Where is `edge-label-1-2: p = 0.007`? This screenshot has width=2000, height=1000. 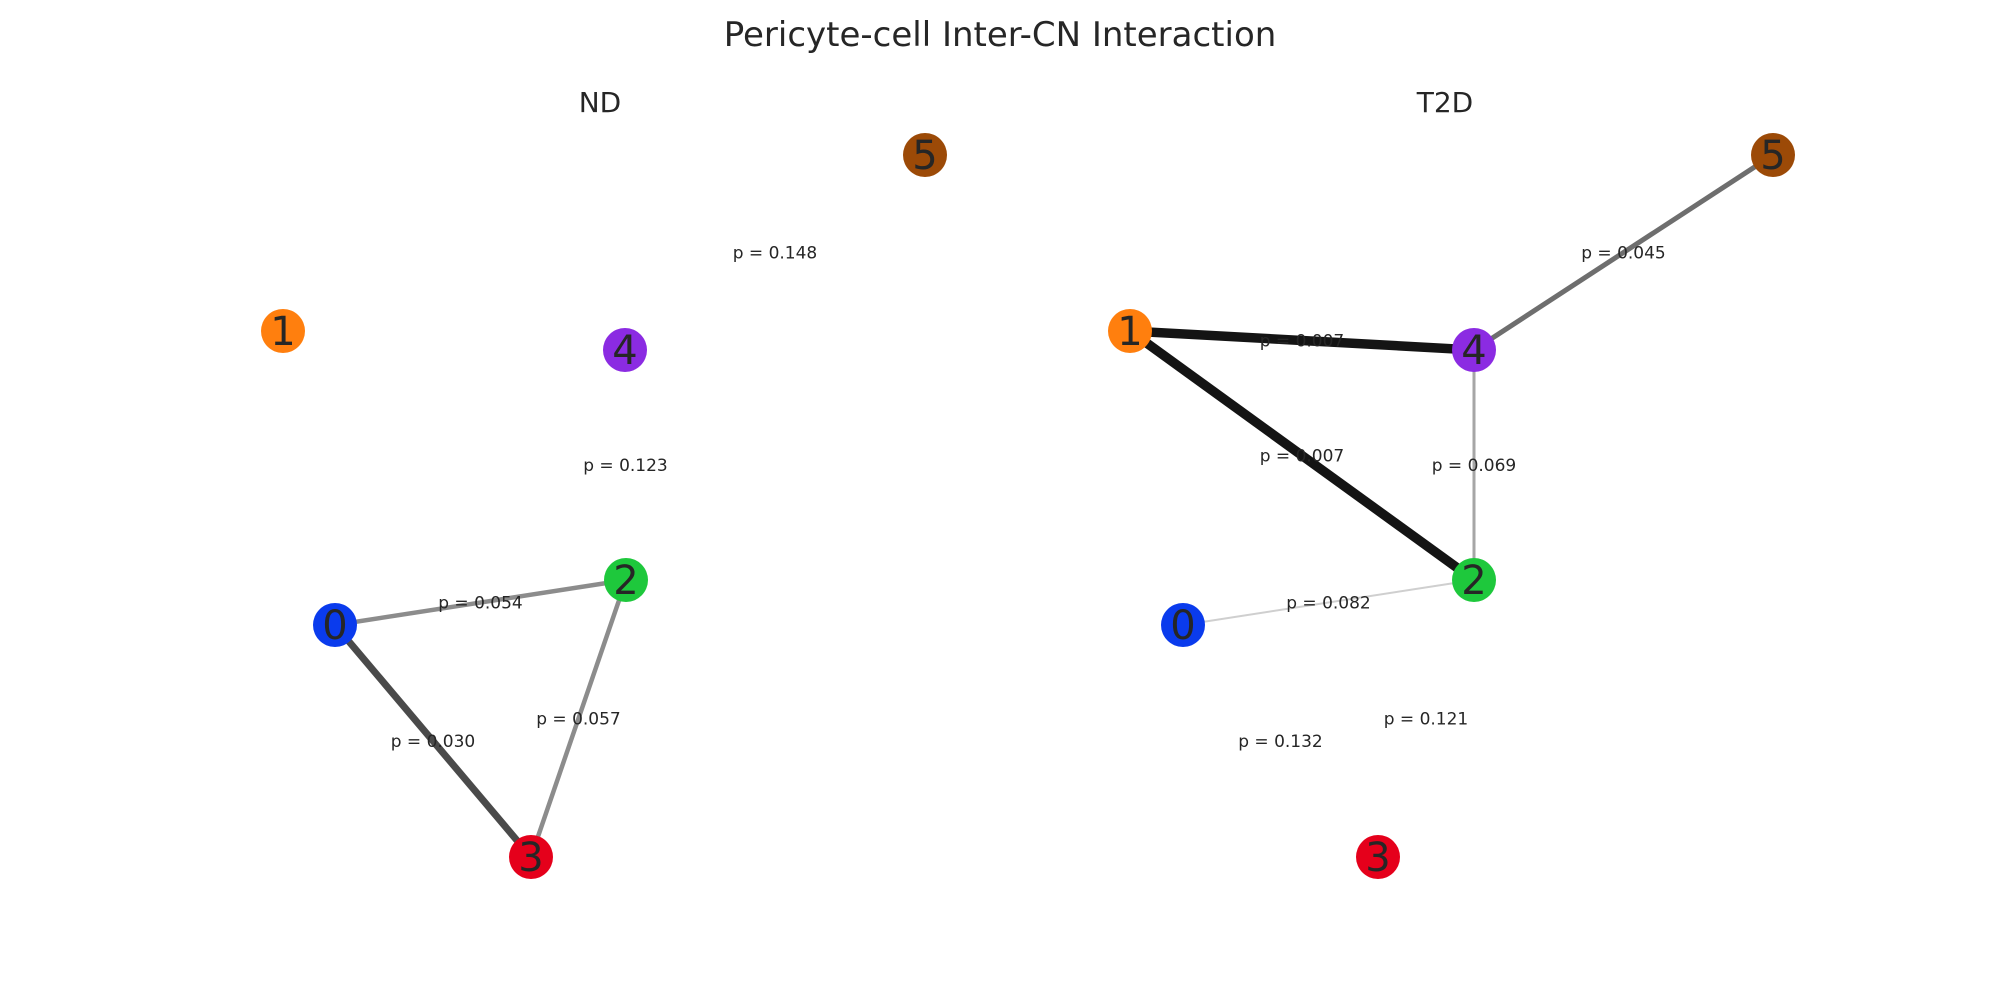
edge-label-1-2: p = 0.007 is located at coordinates (1302, 457).